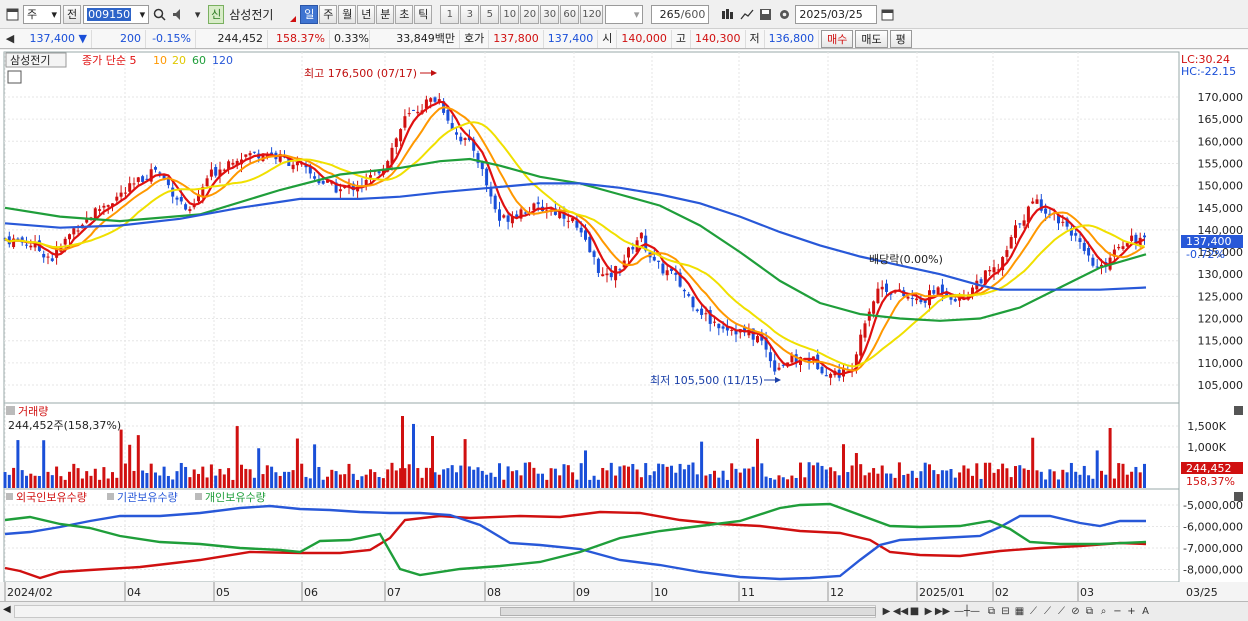  I want to click on interval-button-1: 1, so click(450, 14).